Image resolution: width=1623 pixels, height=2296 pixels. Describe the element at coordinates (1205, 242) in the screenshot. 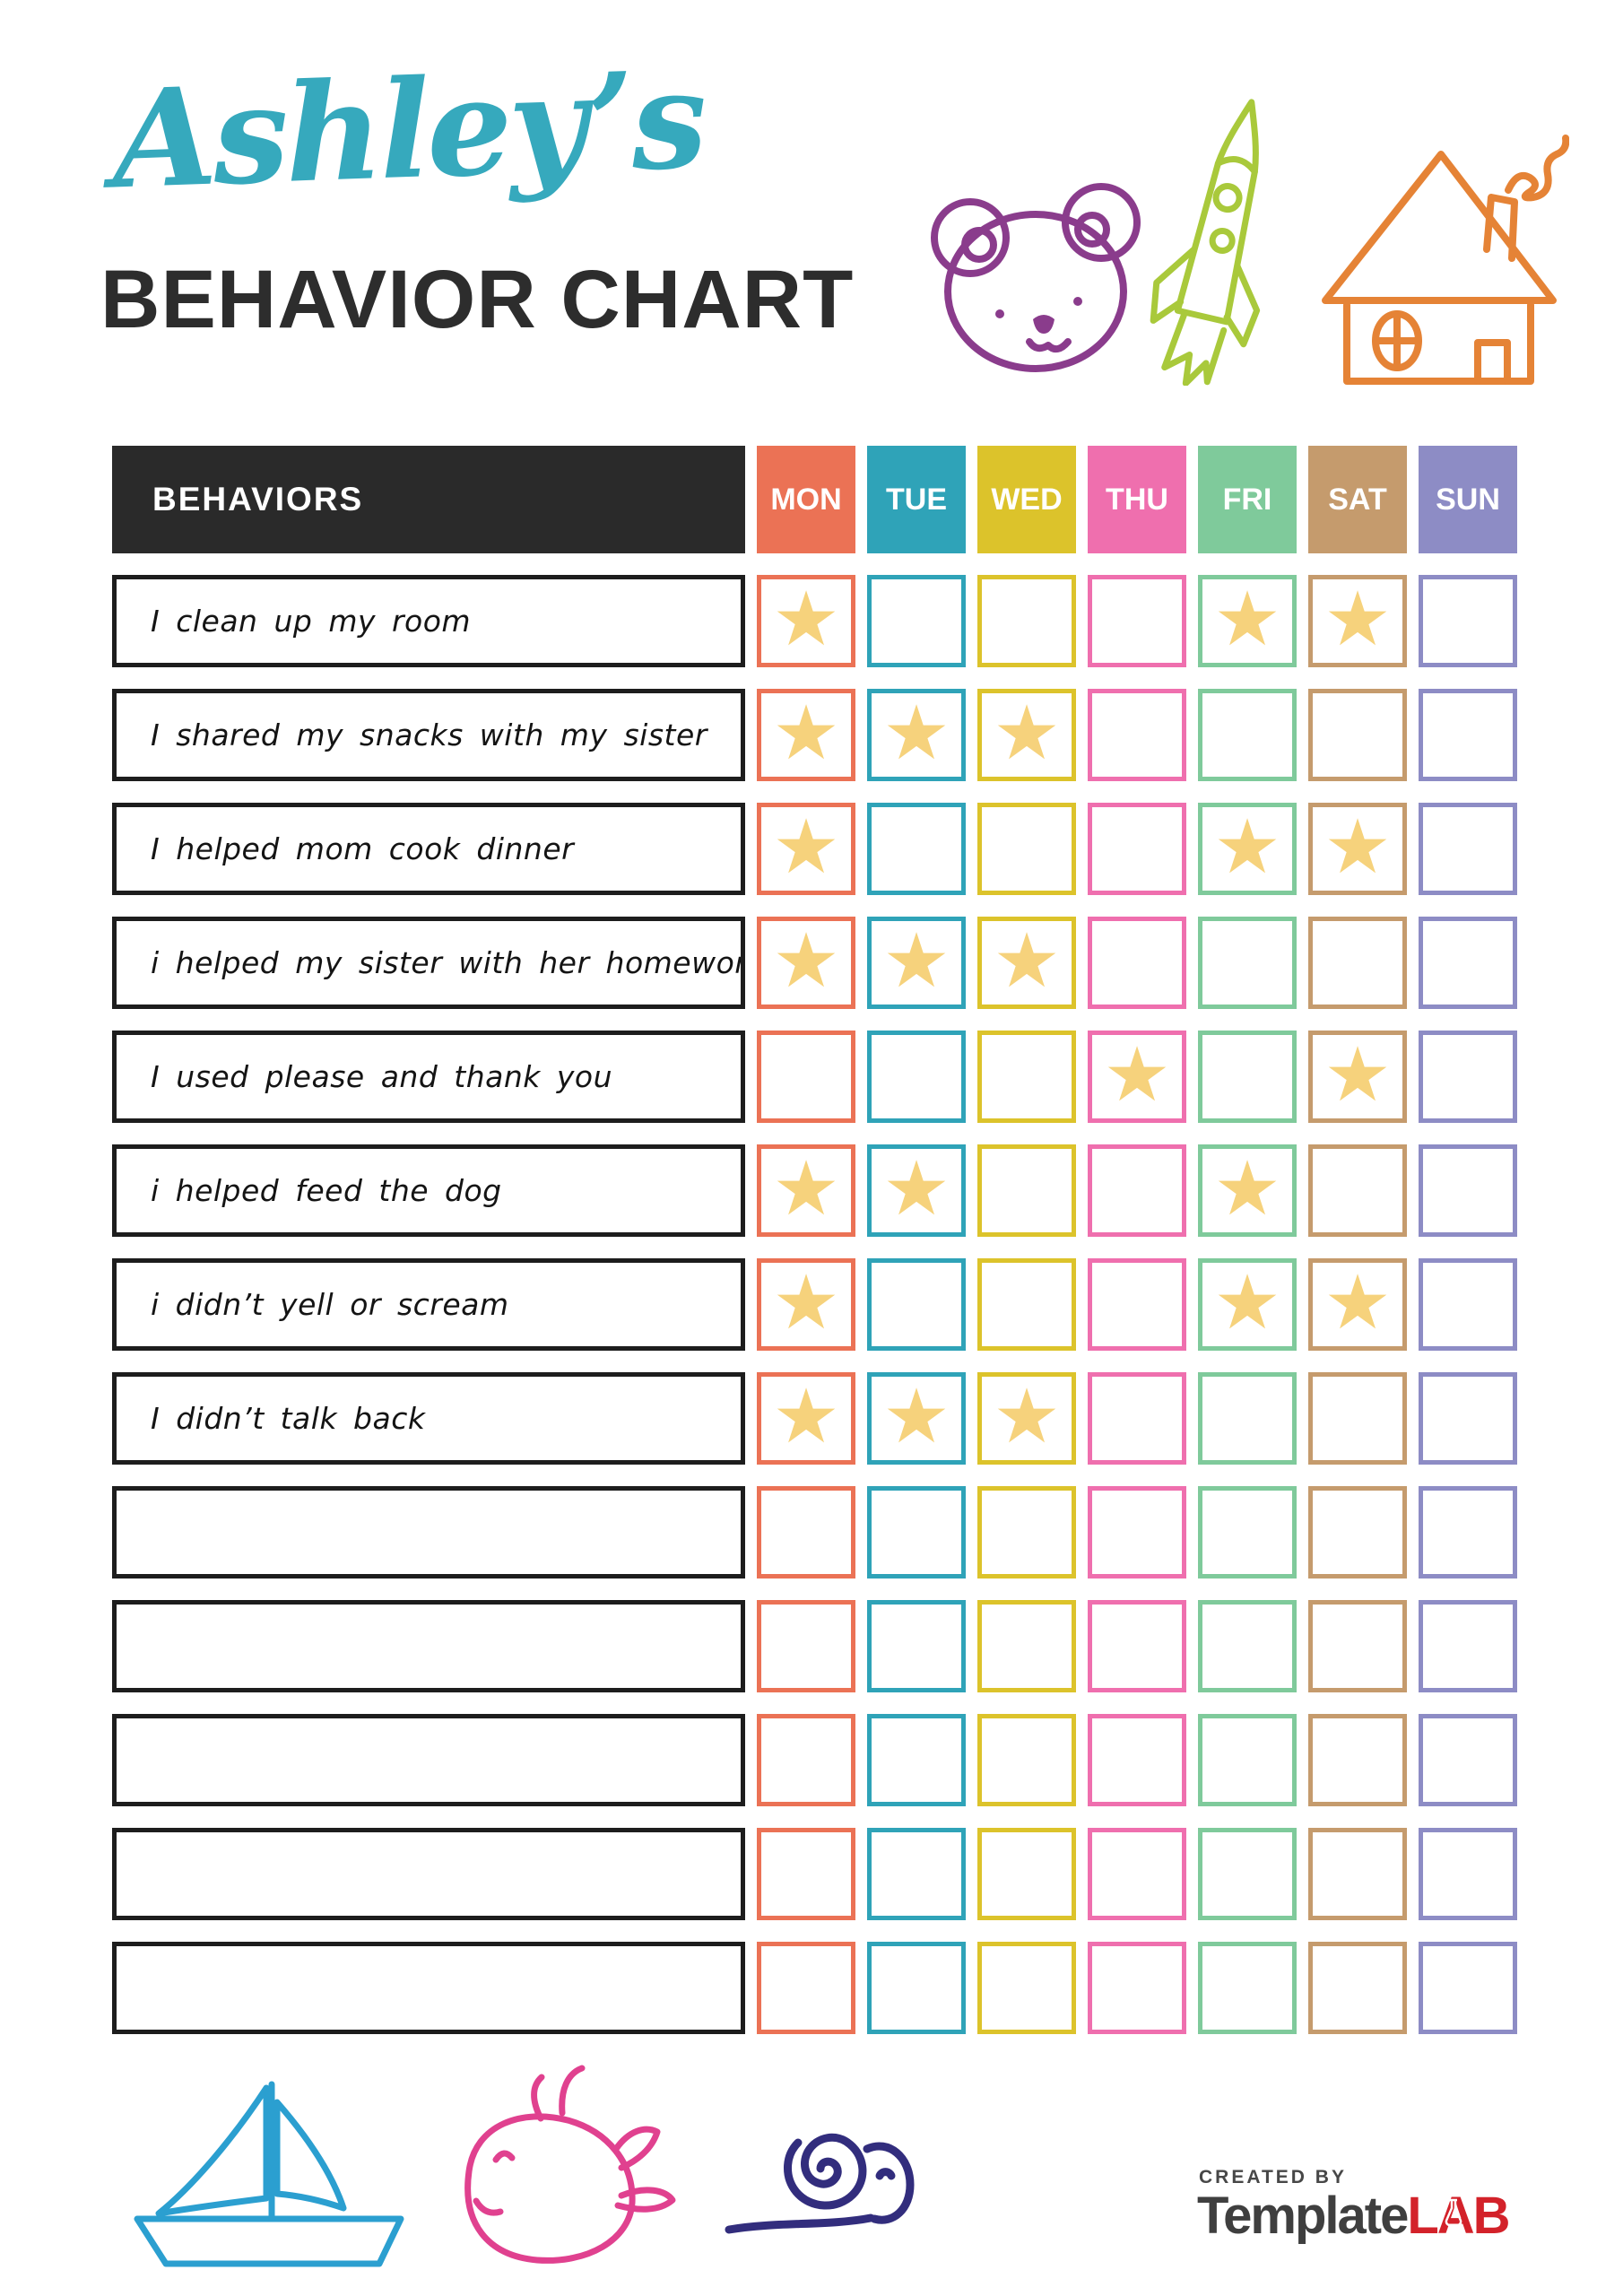

I see `rocket-icon` at that location.